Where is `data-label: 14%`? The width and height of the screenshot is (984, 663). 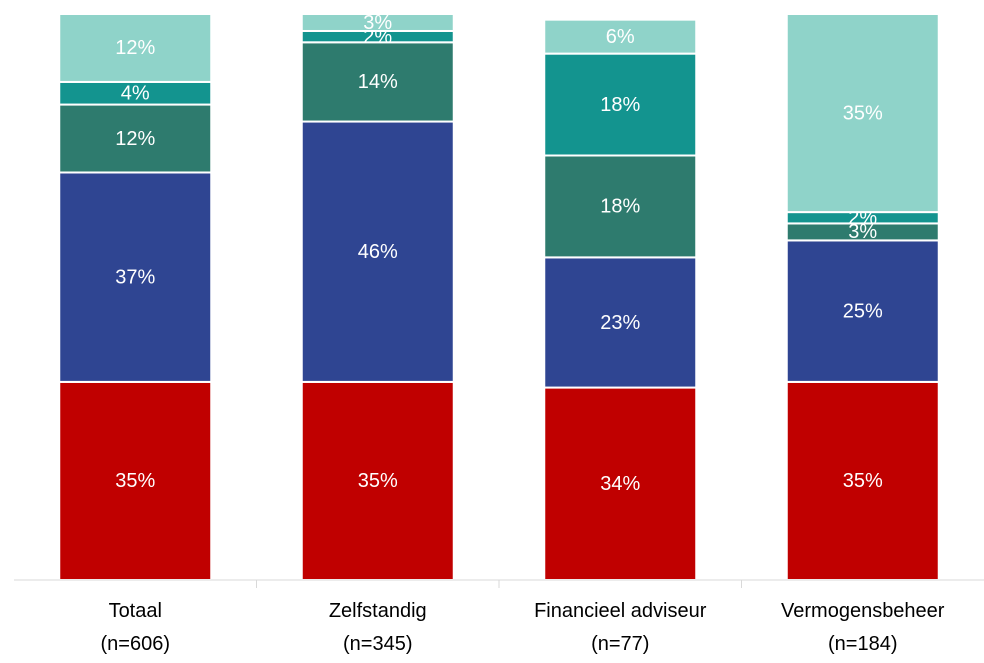 data-label: 14% is located at coordinates (378, 82).